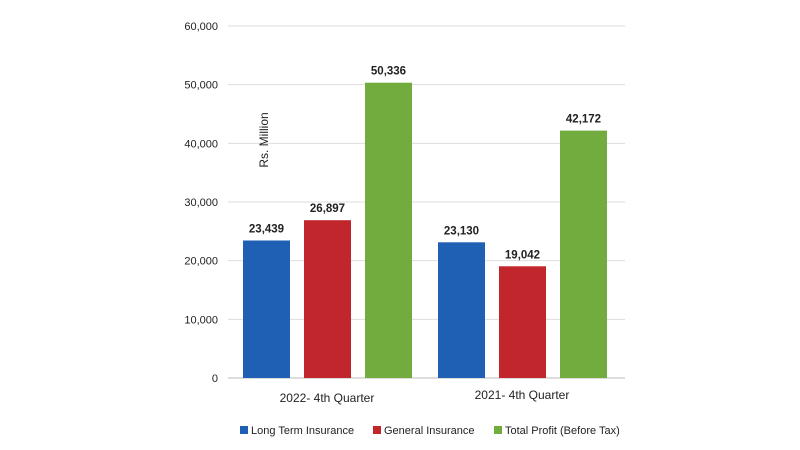  What do you see at coordinates (201, 144) in the screenshot?
I see `y-tick-label: 40,000` at bounding box center [201, 144].